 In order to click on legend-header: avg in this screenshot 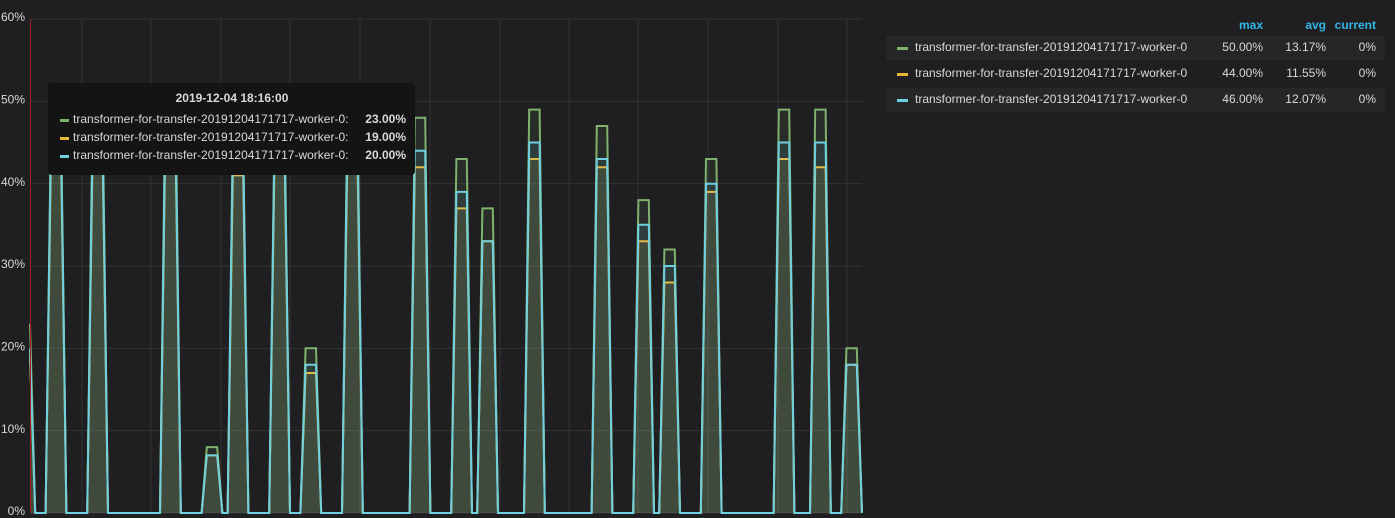, I will do `click(1315, 25)`.